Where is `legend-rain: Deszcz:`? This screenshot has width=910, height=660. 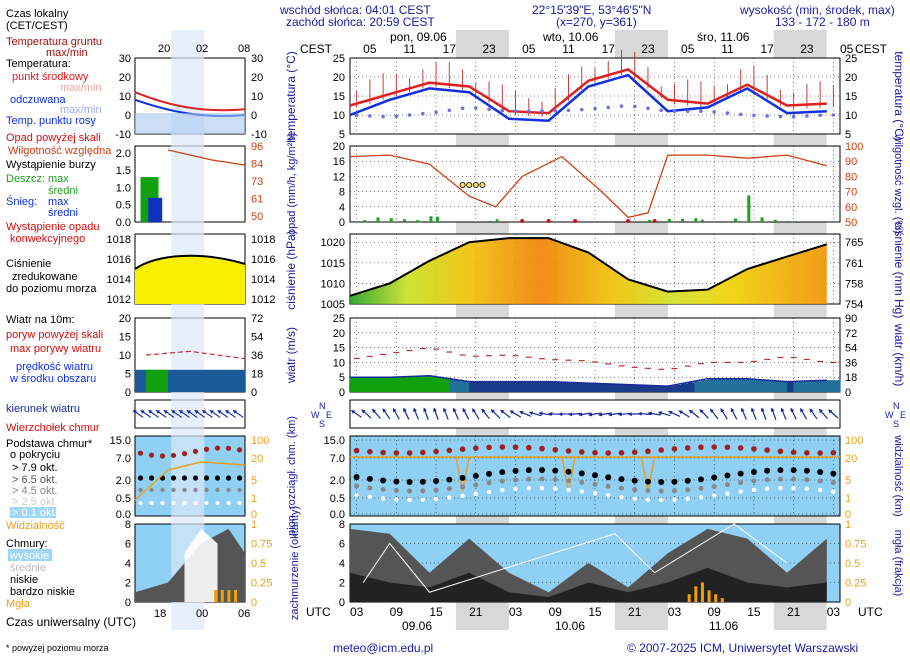 legend-rain: Deszcz: is located at coordinates (25, 179).